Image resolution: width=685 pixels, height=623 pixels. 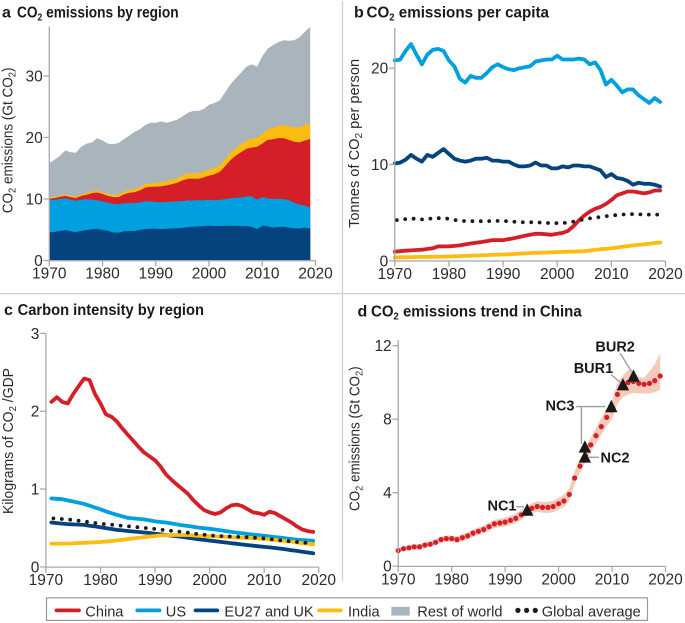 I want to click on svg-text: 30, so click(x=35, y=76).